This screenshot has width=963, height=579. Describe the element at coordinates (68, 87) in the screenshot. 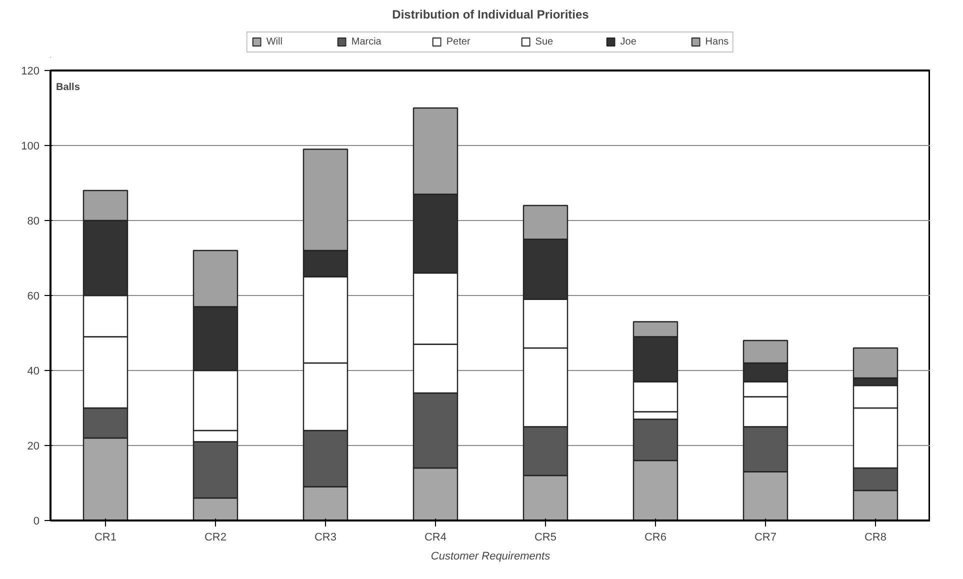

I see `annotation: Balls` at that location.